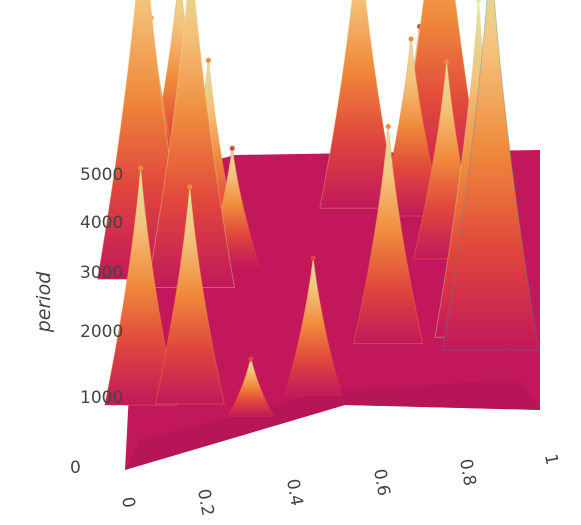  What do you see at coordinates (101, 175) in the screenshot?
I see `y-tick-label: 5000` at bounding box center [101, 175].